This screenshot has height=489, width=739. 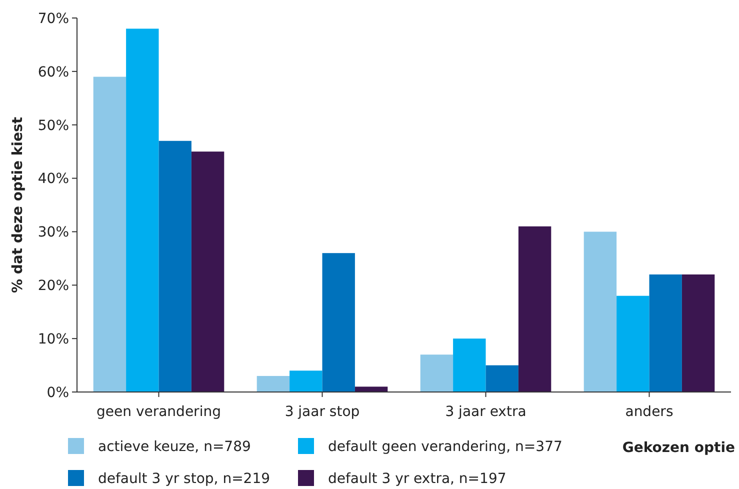 I want to click on x-tick-label: anders, so click(x=649, y=412).